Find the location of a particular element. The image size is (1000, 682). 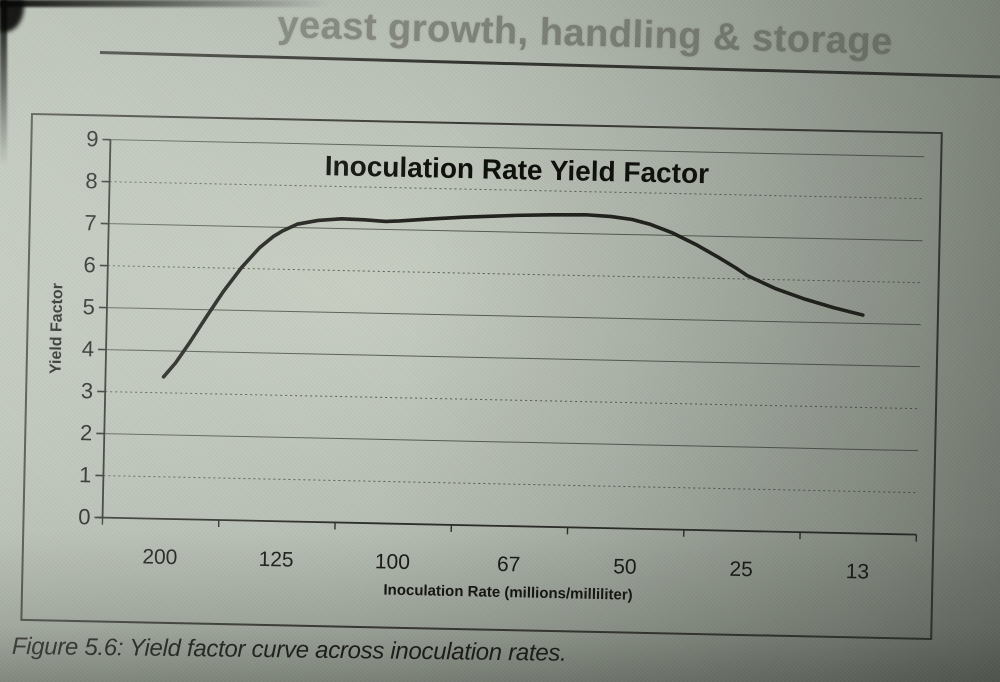

y-tick-label: 5 is located at coordinates (88, 306).